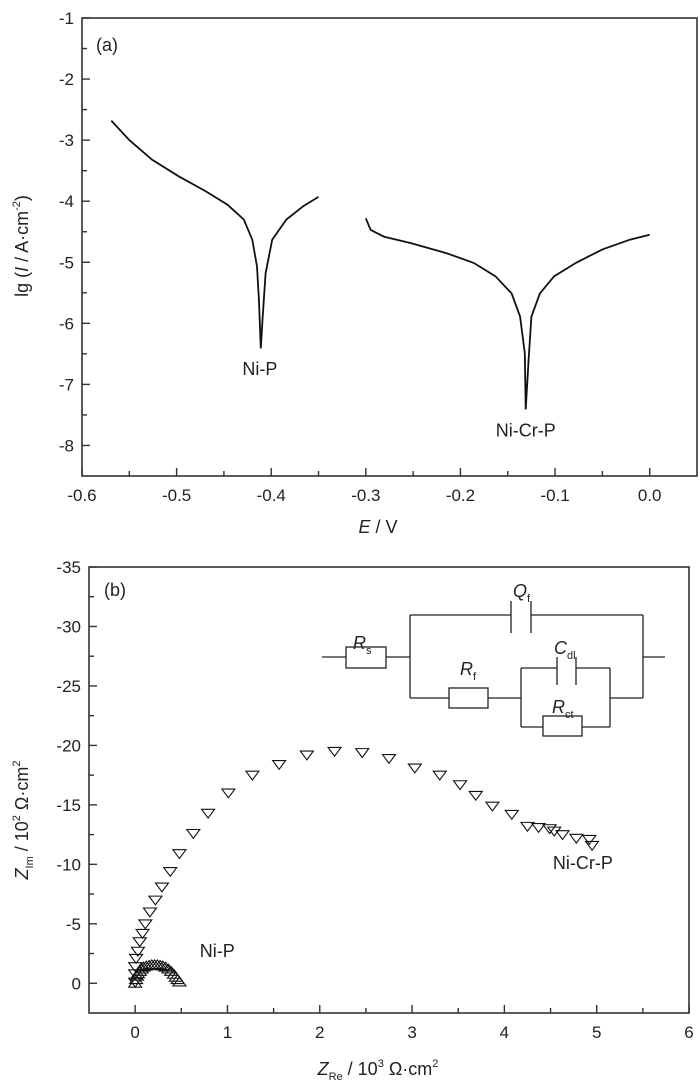 The height and width of the screenshot is (1090, 700). Describe the element at coordinates (460, 495) in the screenshot. I see `x-tick-label: -0.2` at that location.